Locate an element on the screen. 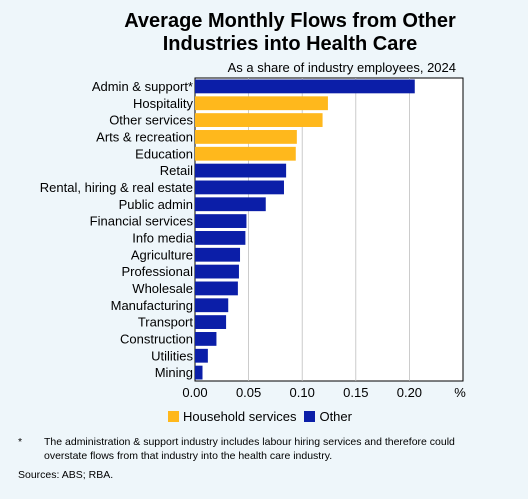 This screenshot has height=499, width=528. category-label: Agriculture is located at coordinates (162, 254).